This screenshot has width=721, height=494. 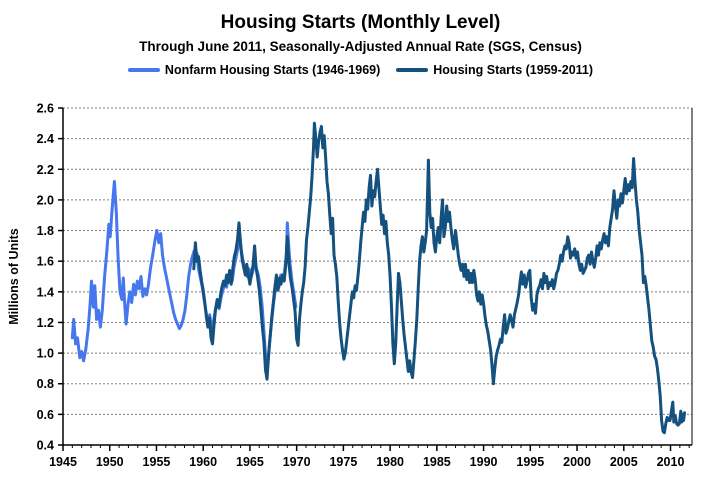 What do you see at coordinates (484, 462) in the screenshot?
I see `x-tick-label: 1990` at bounding box center [484, 462].